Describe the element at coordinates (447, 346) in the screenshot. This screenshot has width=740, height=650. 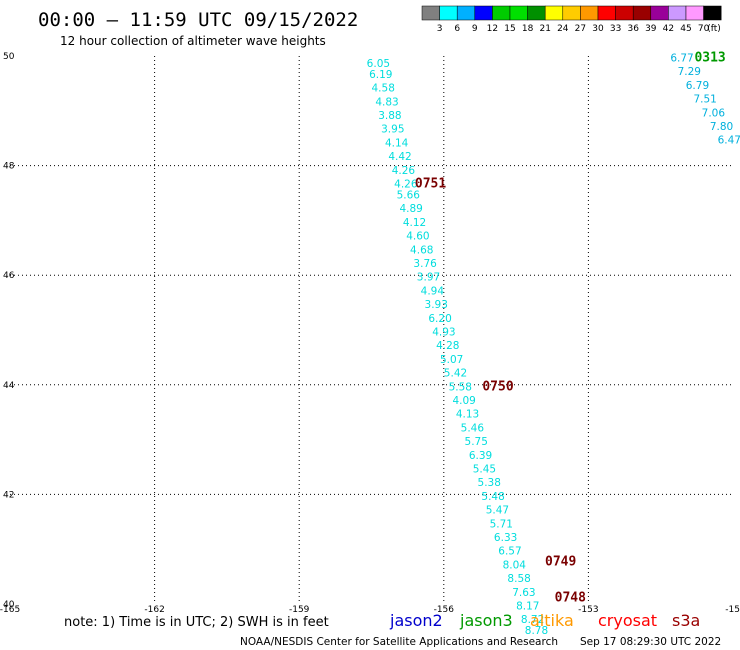
I see `swh-value-point: 4.28` at that location.